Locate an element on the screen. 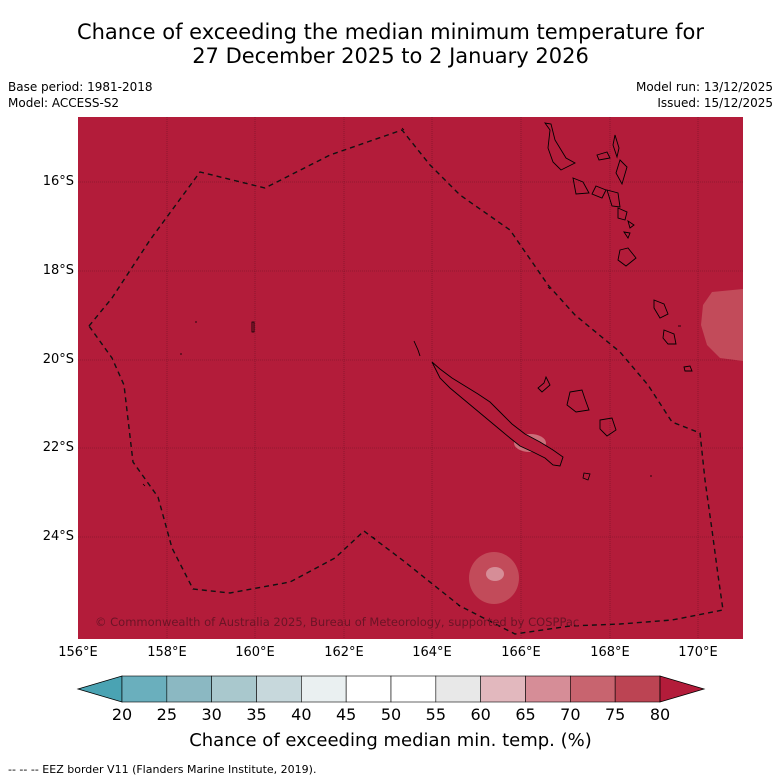  probability-patch-south-inner is located at coordinates (495, 574).